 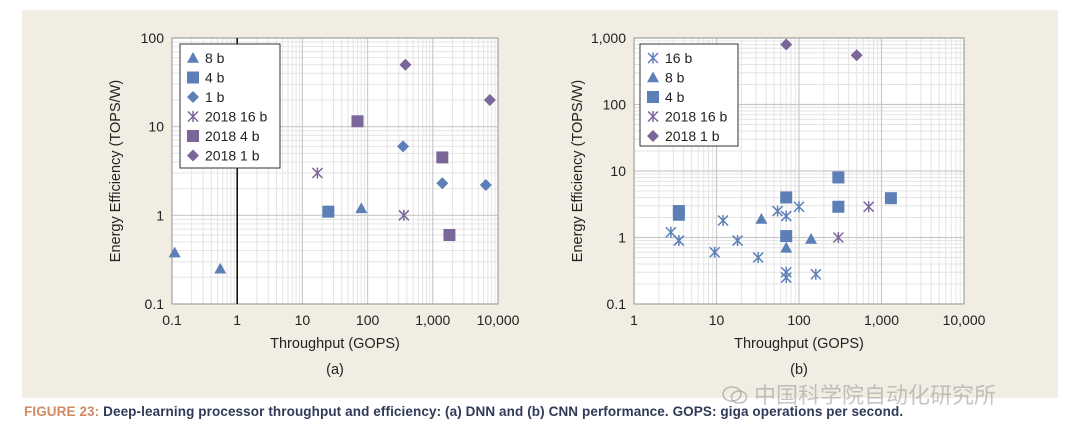 I want to click on x-tick-label: 0.1, so click(x=172, y=320).